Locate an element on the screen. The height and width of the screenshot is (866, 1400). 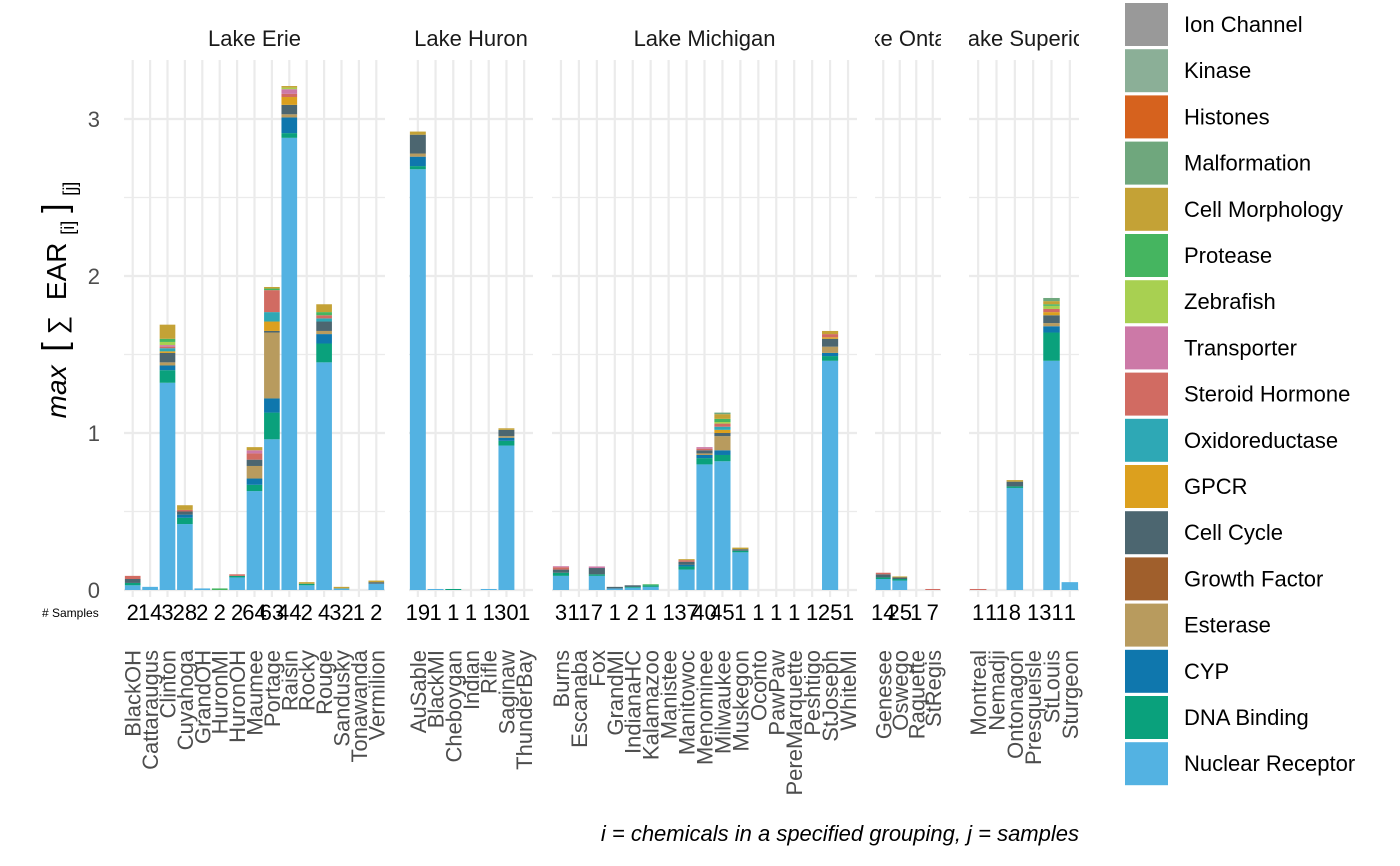
bar-segment-transporter is located at coordinates (167, 346).